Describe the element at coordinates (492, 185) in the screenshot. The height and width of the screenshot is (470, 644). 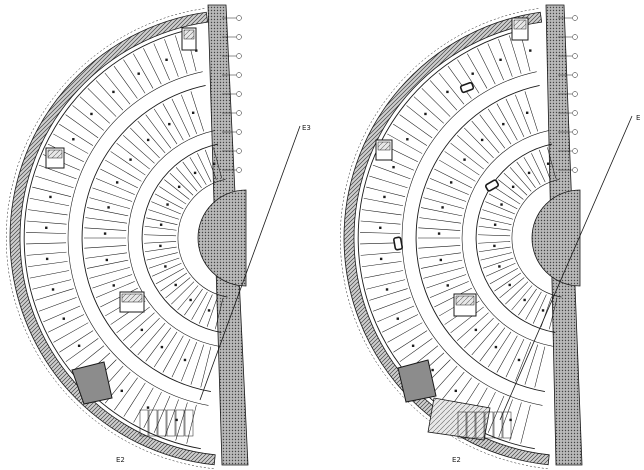
I see `car-icon` at that location.